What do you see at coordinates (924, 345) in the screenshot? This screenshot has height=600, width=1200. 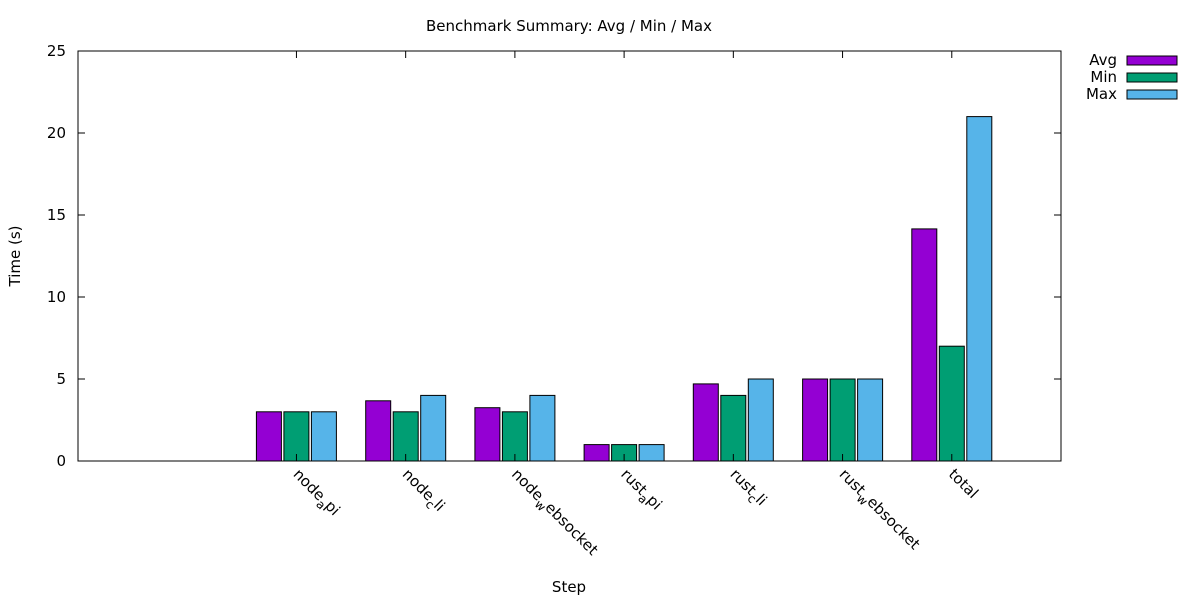 I see `bar-avg-total` at bounding box center [924, 345].